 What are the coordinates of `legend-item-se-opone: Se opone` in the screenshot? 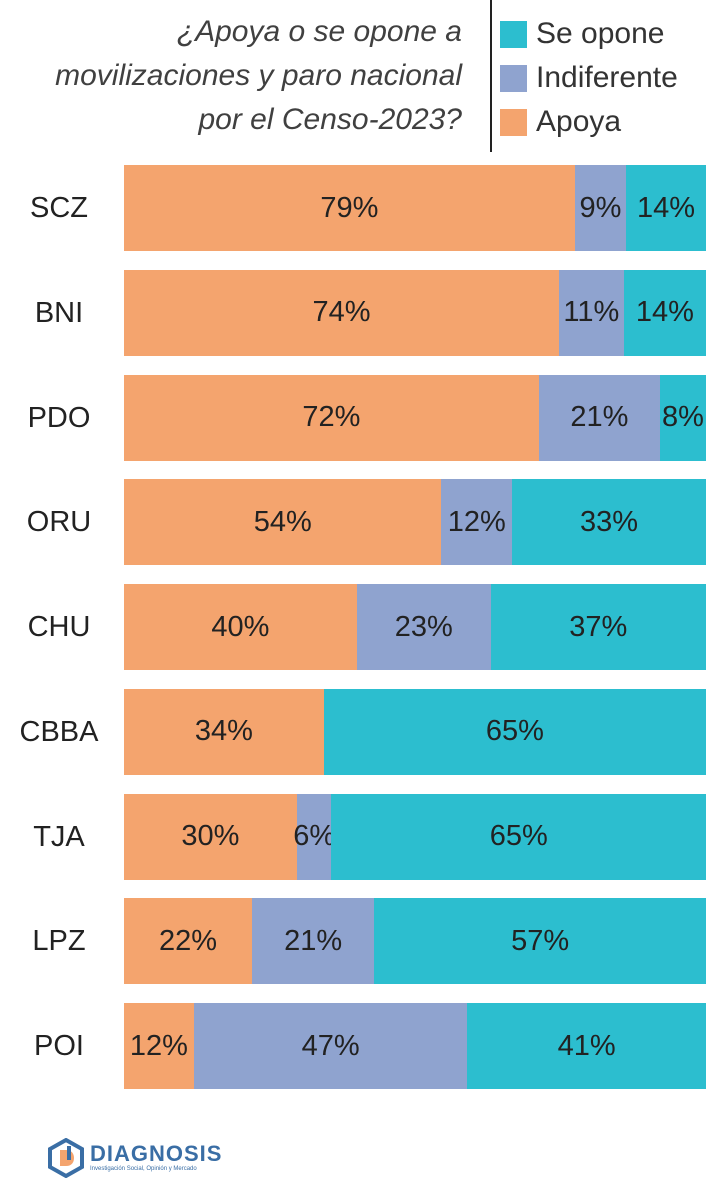 It's located at (589, 34).